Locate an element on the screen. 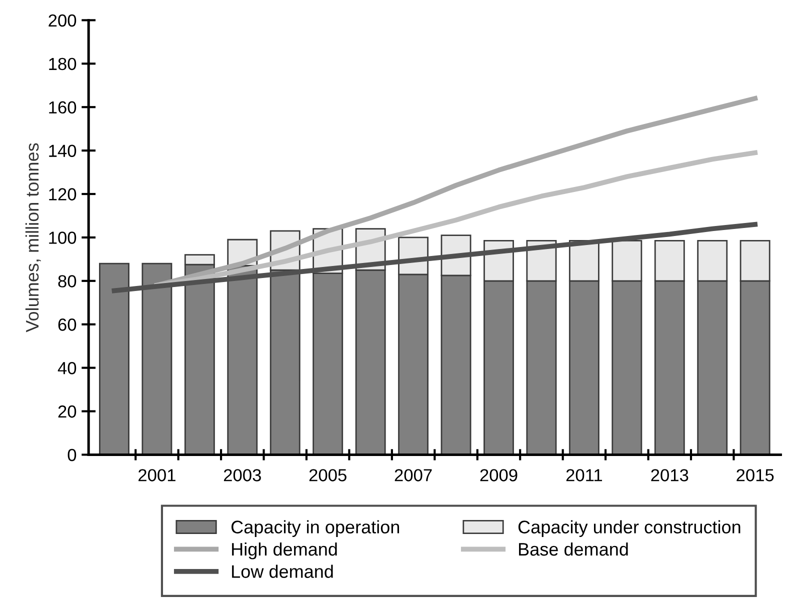 The height and width of the screenshot is (612, 791). x-tick-label: 2007 is located at coordinates (413, 475).